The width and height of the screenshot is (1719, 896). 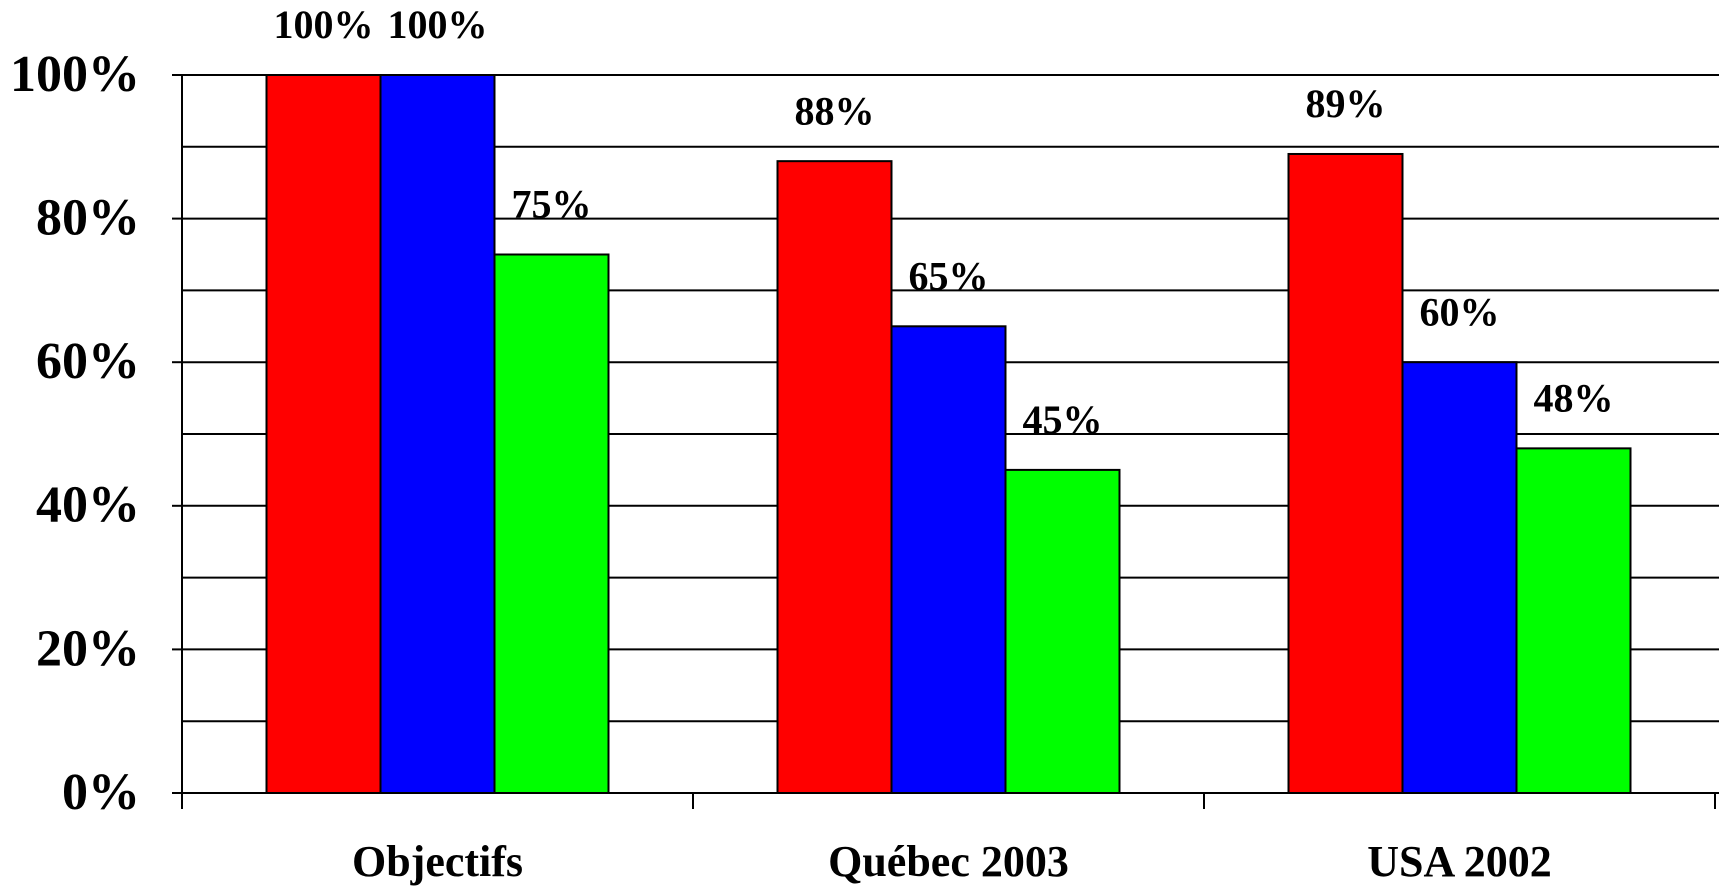 I want to click on y-tick-label: 100%, so click(x=75, y=74).